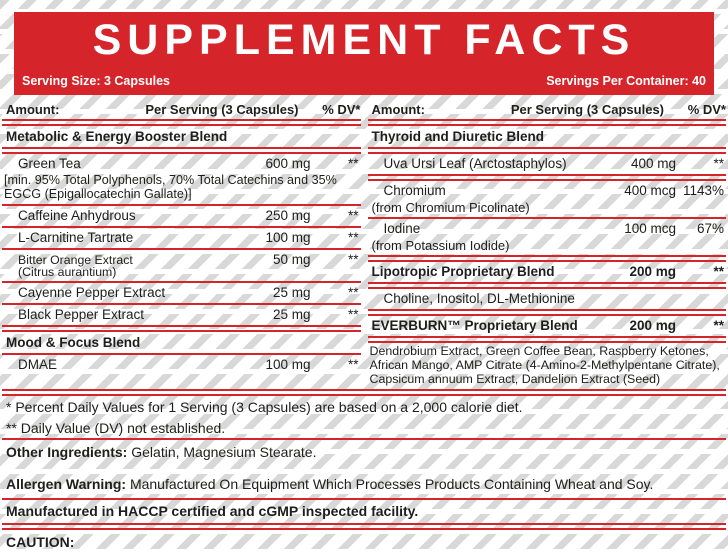  I want to click on ingredient-name: Uva Ursi Leaf (Arctostaphylos), so click(475, 163).